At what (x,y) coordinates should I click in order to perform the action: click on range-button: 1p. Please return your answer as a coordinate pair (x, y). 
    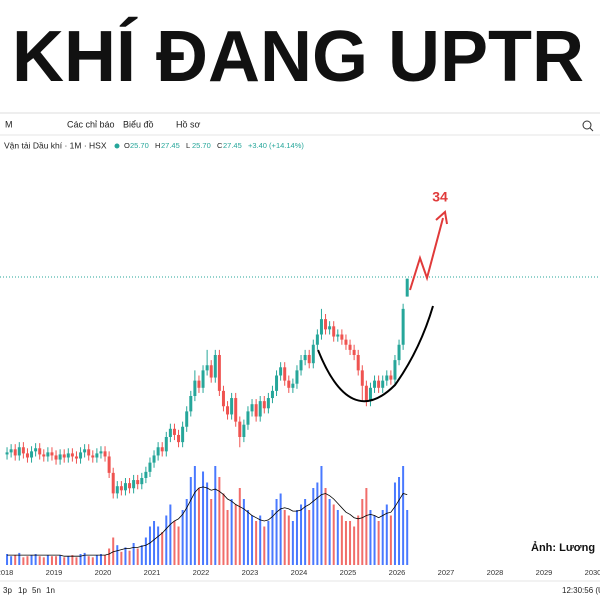
    Looking at the image, I should click on (22, 590).